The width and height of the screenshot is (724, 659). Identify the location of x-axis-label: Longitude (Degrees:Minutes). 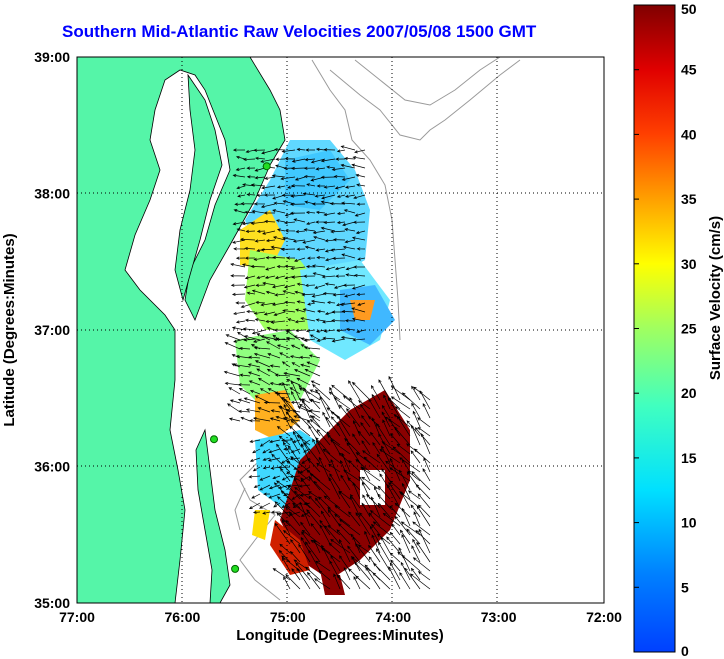
(340, 635).